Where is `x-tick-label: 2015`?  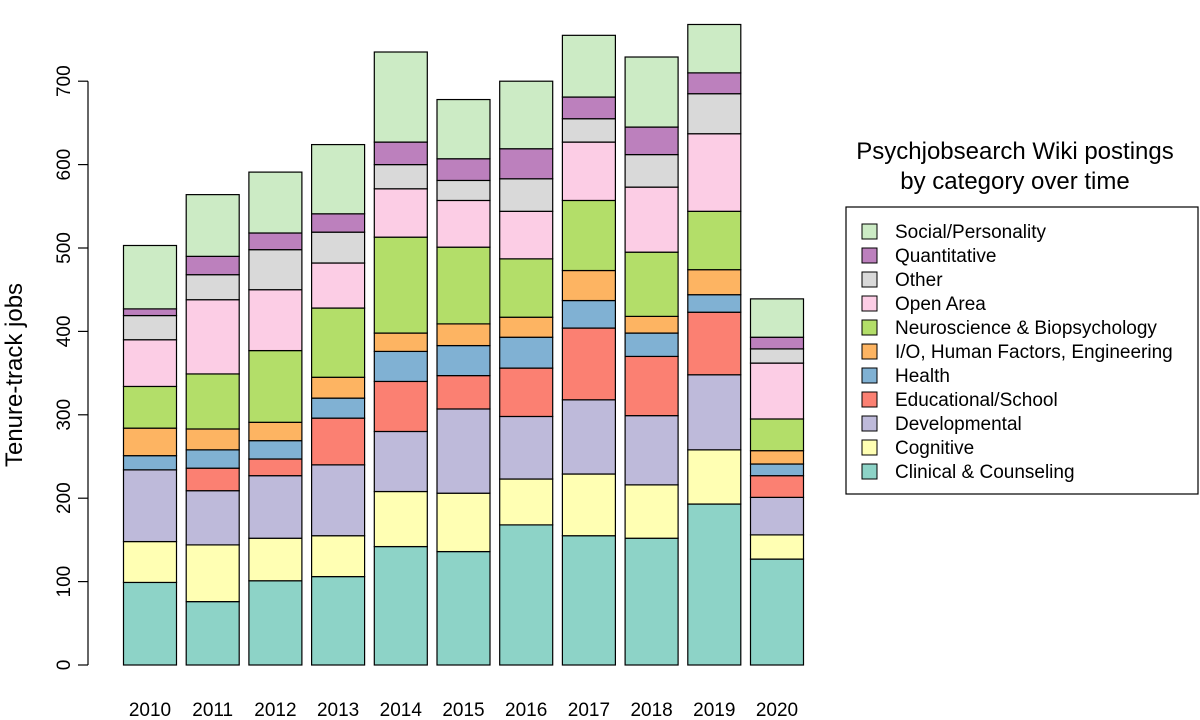 x-tick-label: 2015 is located at coordinates (463, 710).